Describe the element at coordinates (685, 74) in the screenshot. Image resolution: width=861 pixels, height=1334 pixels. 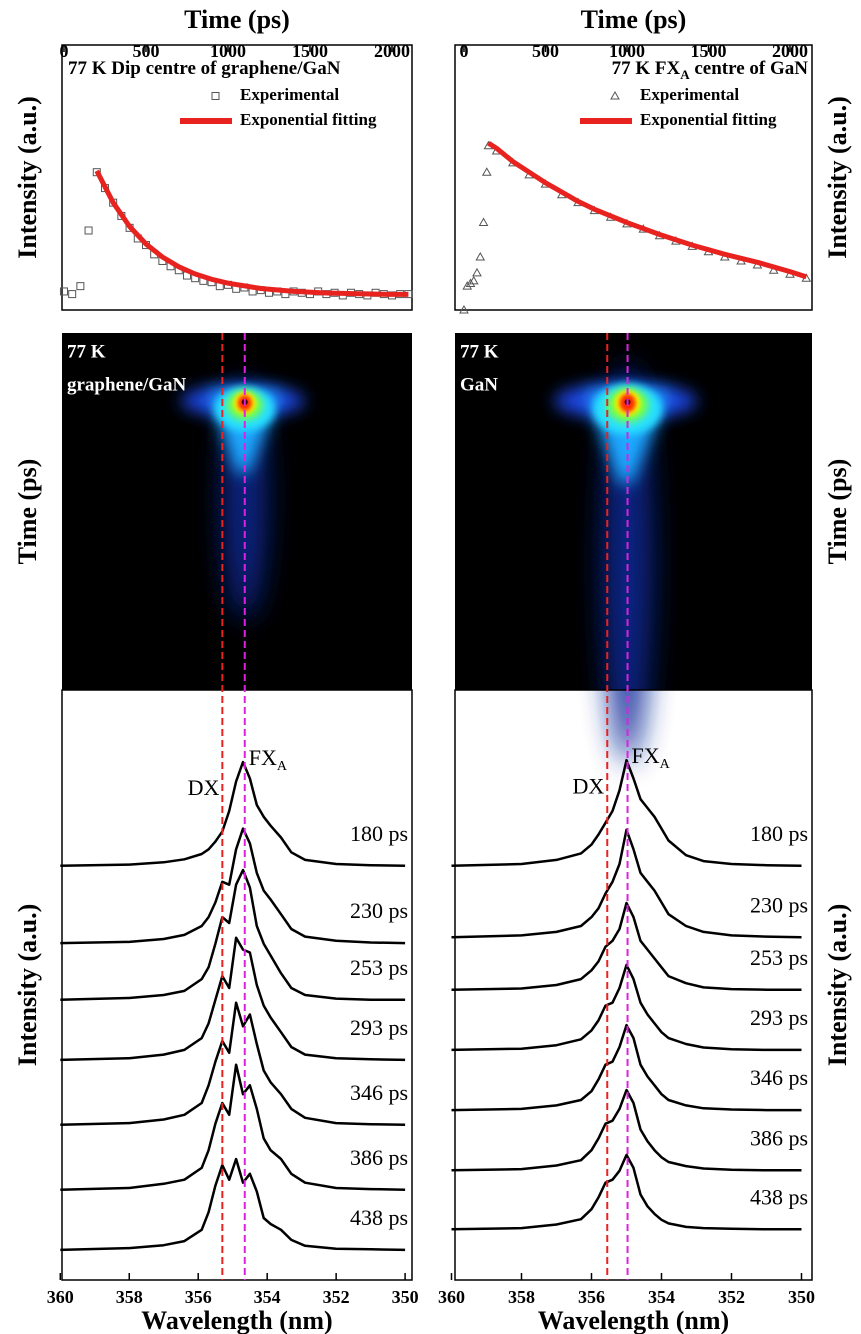
I see `title-subscript: A` at that location.